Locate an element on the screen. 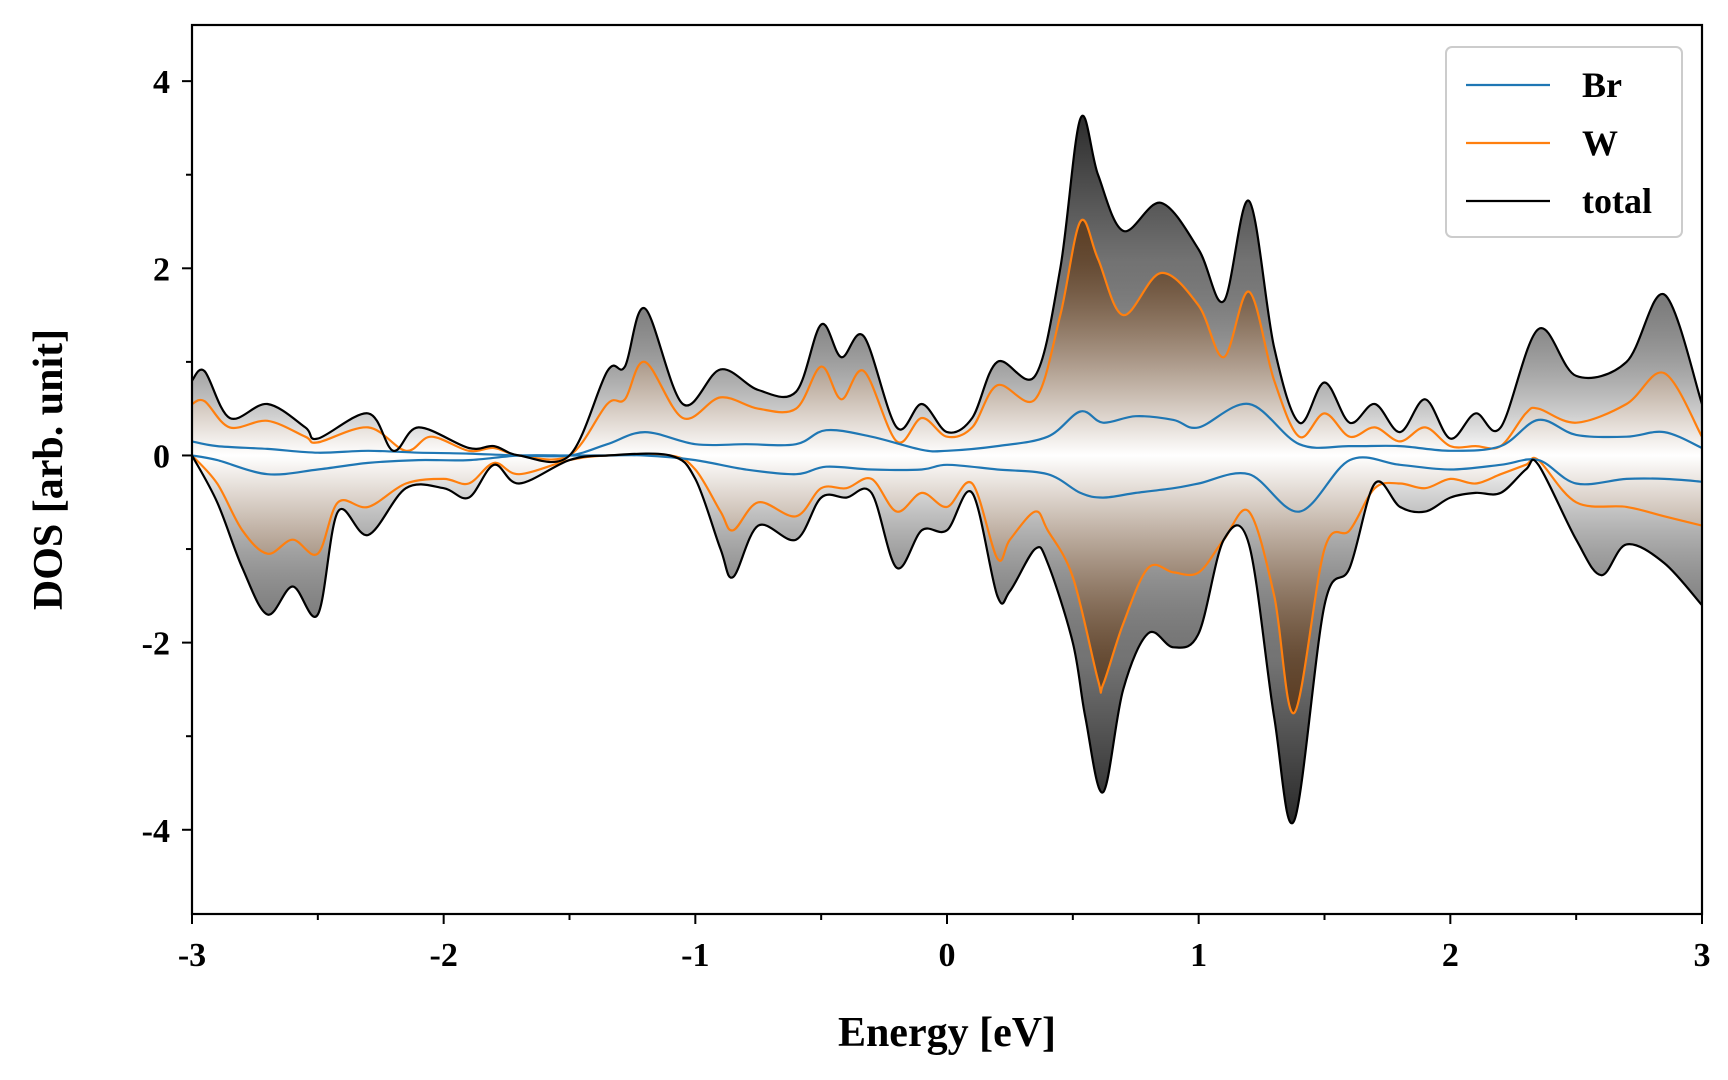 This screenshot has height=1080, width=1728. legend-label-w: W is located at coordinates (1600, 143).